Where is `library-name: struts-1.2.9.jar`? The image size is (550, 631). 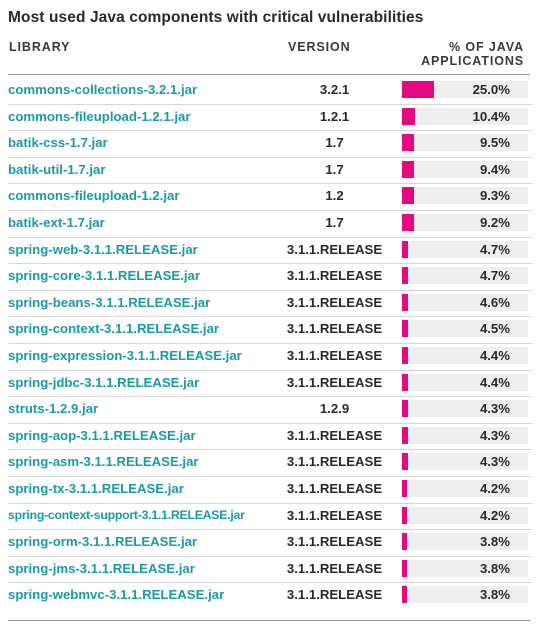 library-name: struts-1.2.9.jar is located at coordinates (53, 409).